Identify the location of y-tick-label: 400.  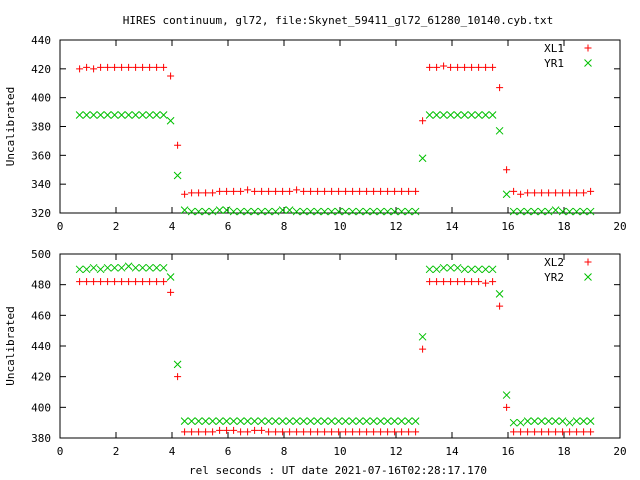
(41, 407).